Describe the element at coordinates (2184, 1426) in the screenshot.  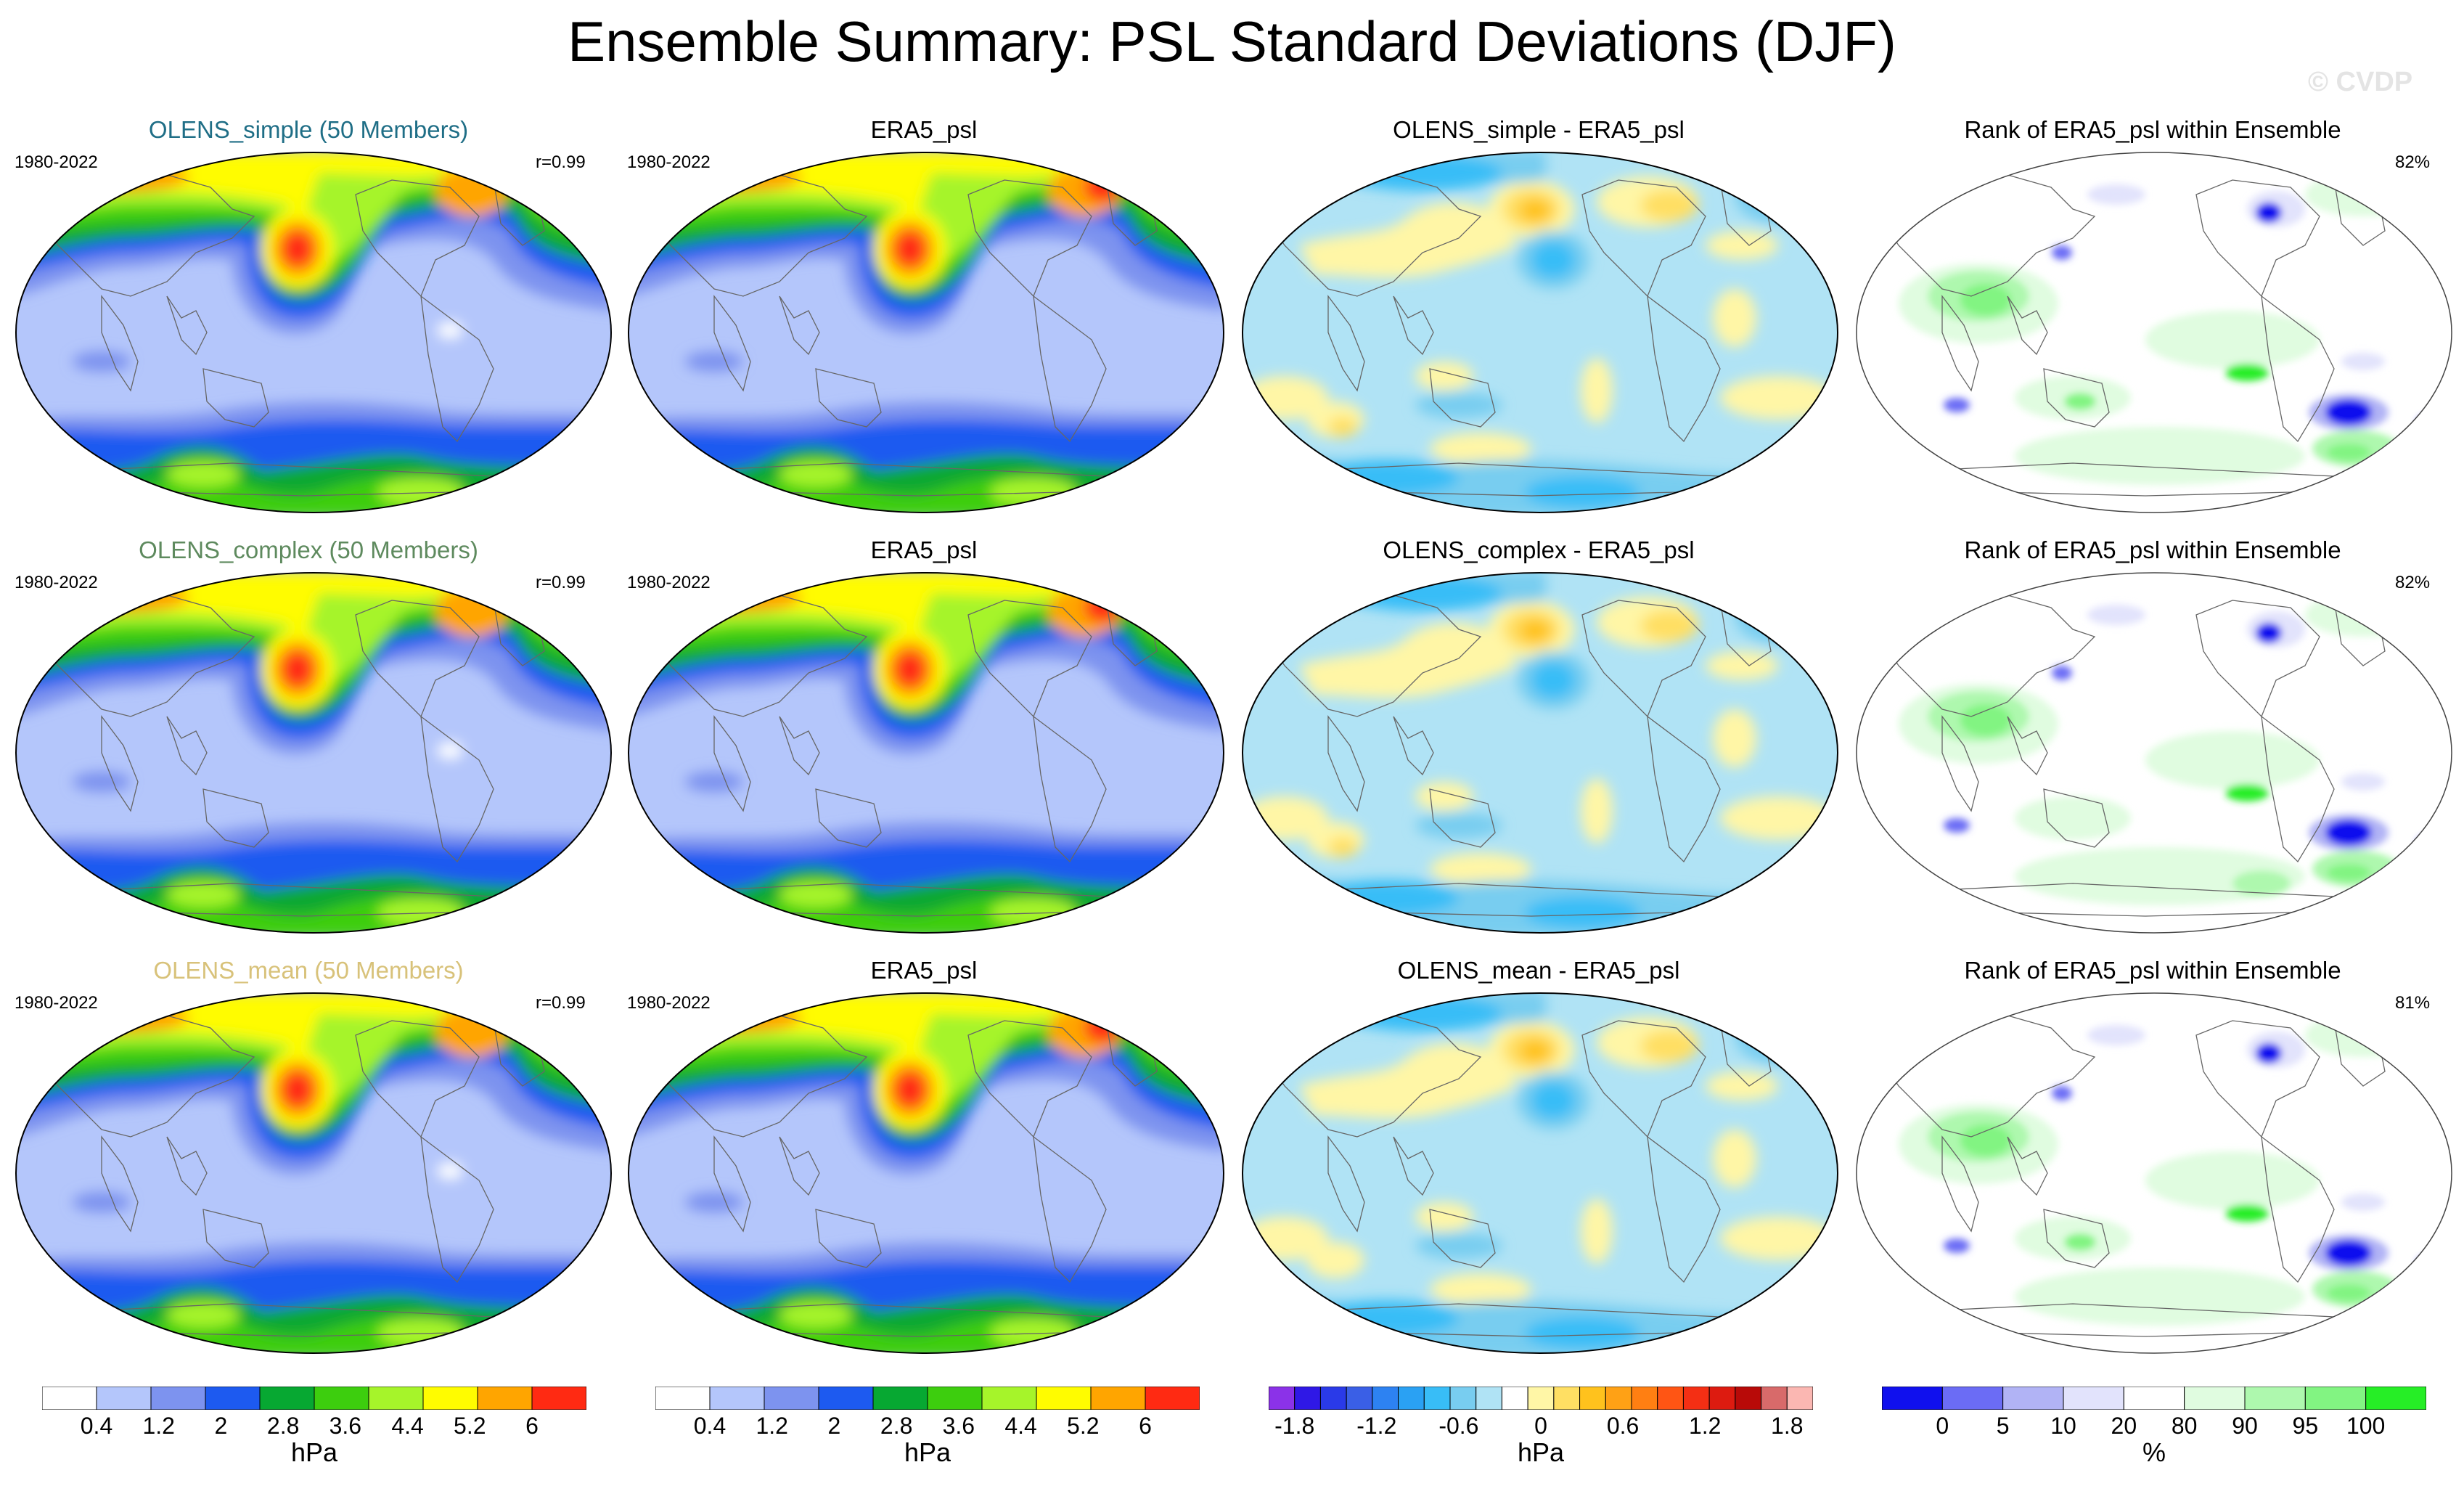
I see `colorbar-tick-label: 80` at that location.